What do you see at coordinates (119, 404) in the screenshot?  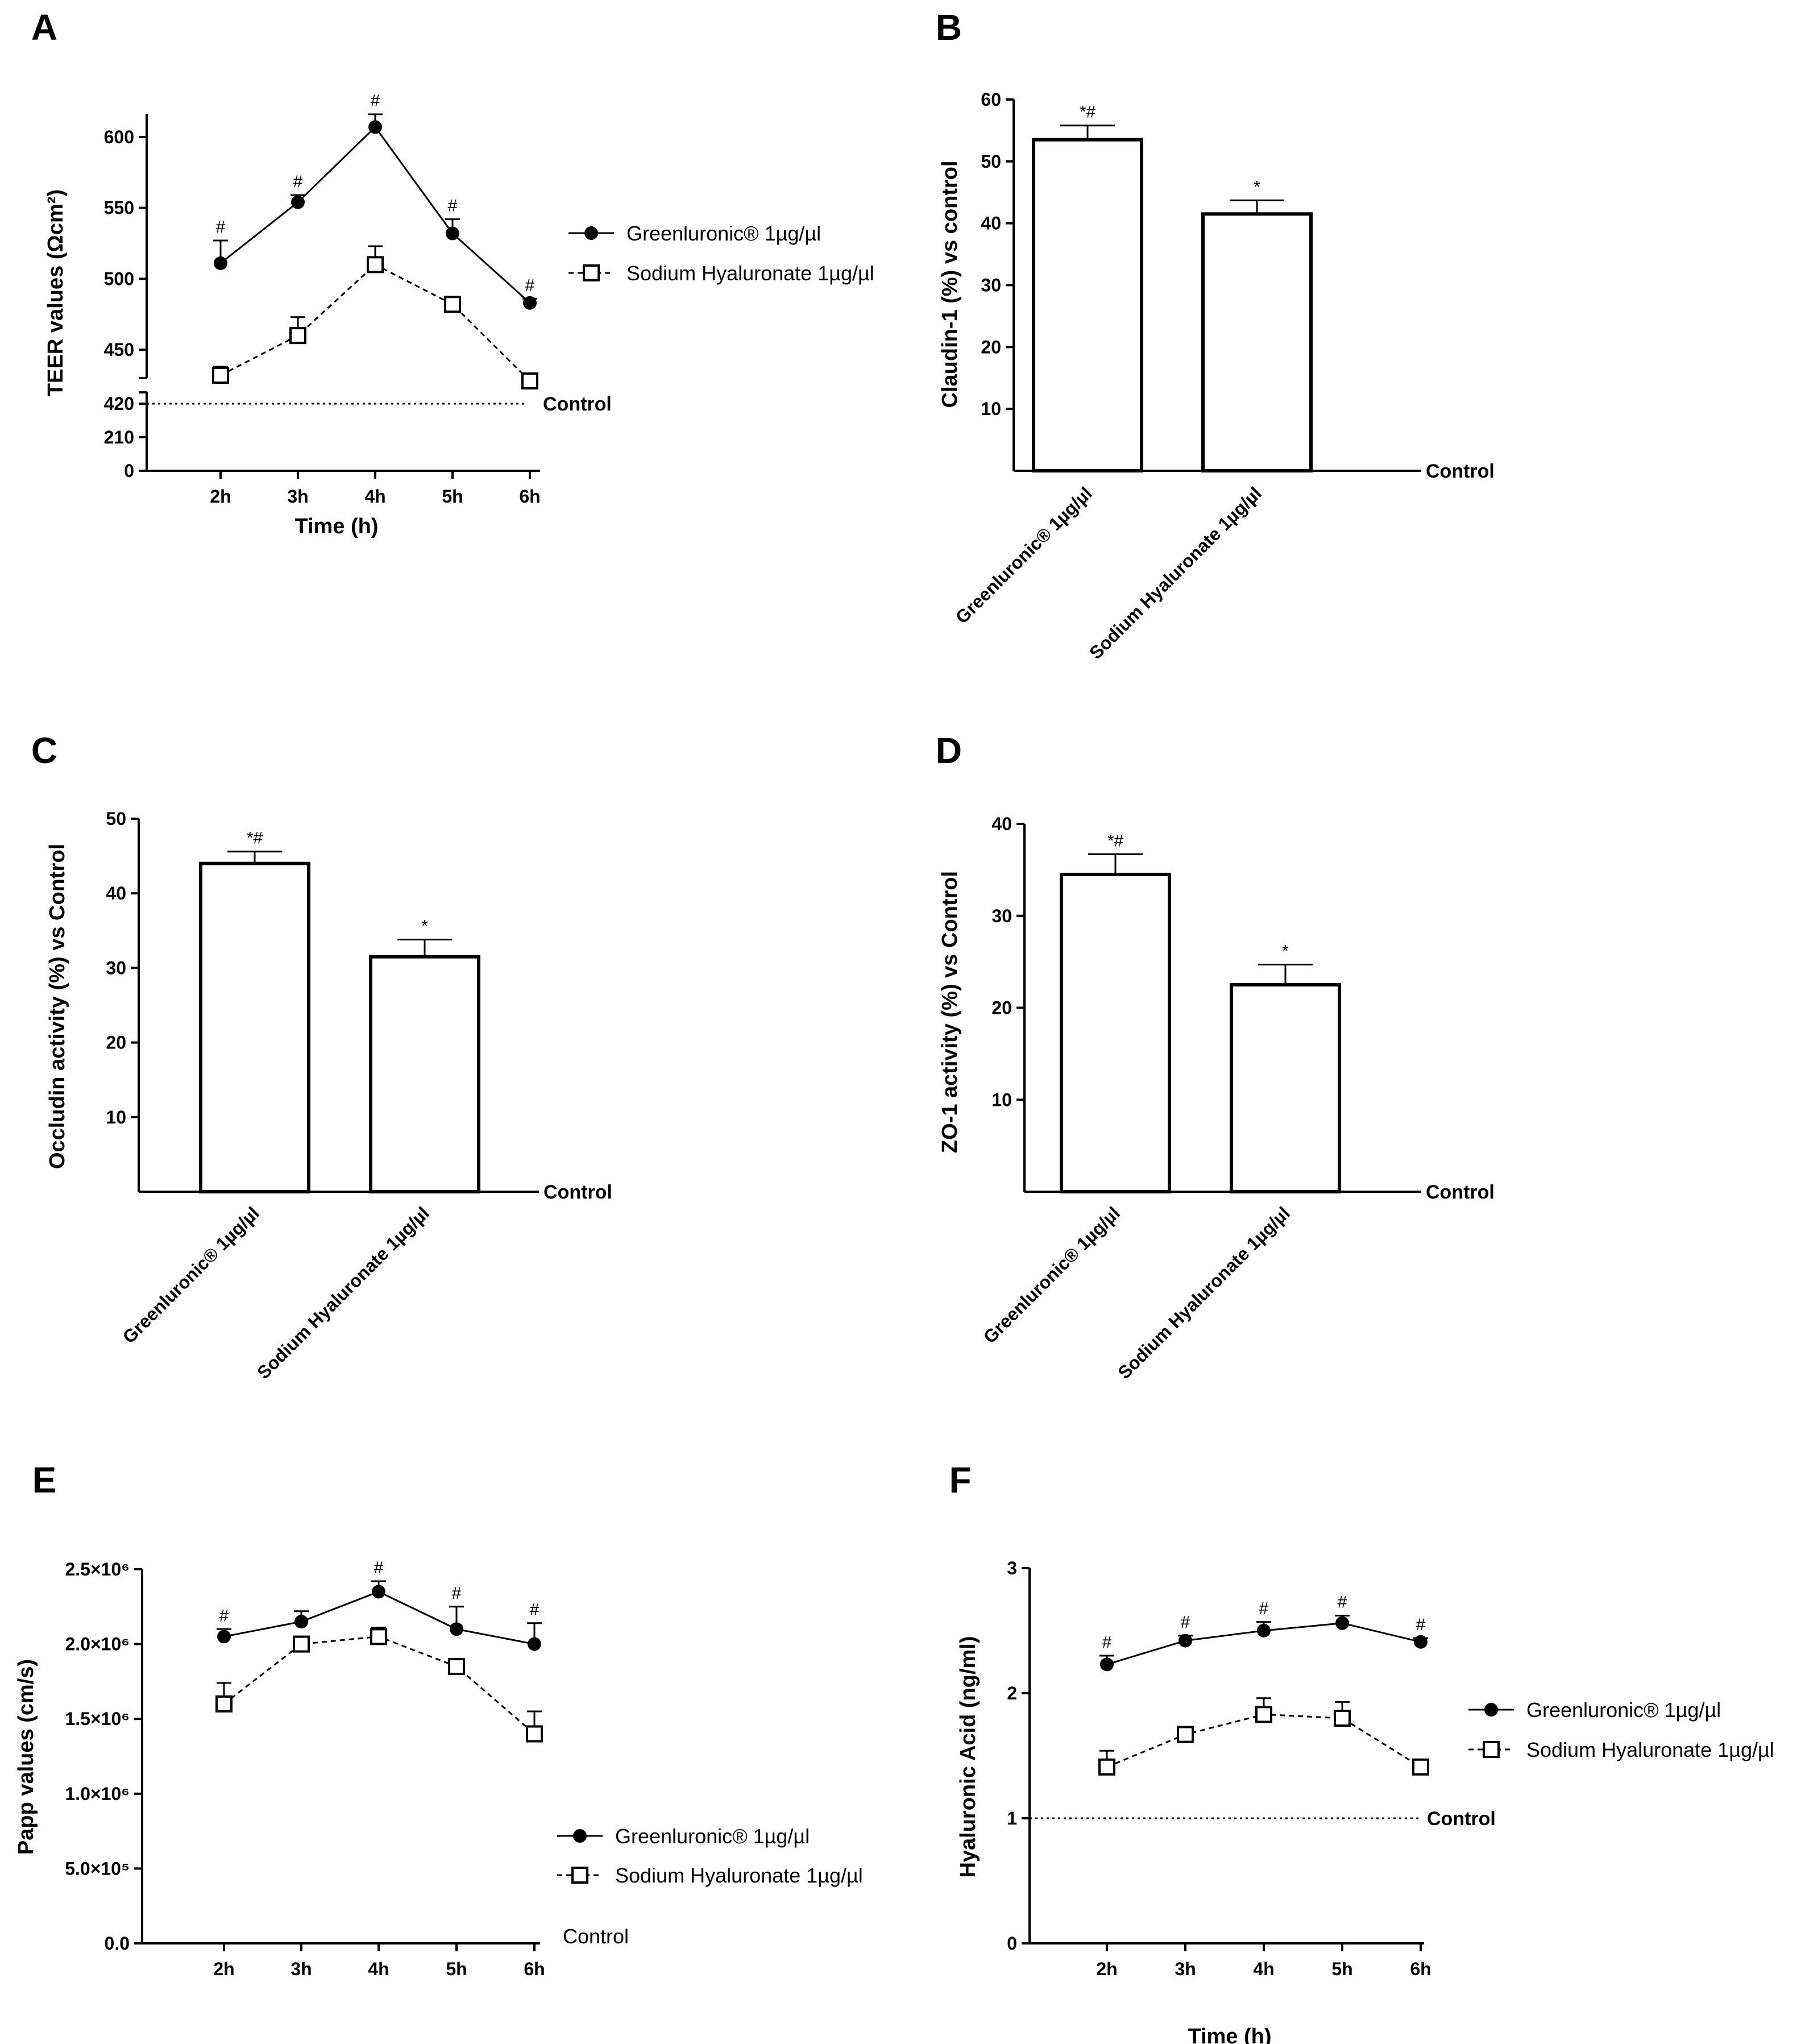 I see `y-tick-label: 420` at bounding box center [119, 404].